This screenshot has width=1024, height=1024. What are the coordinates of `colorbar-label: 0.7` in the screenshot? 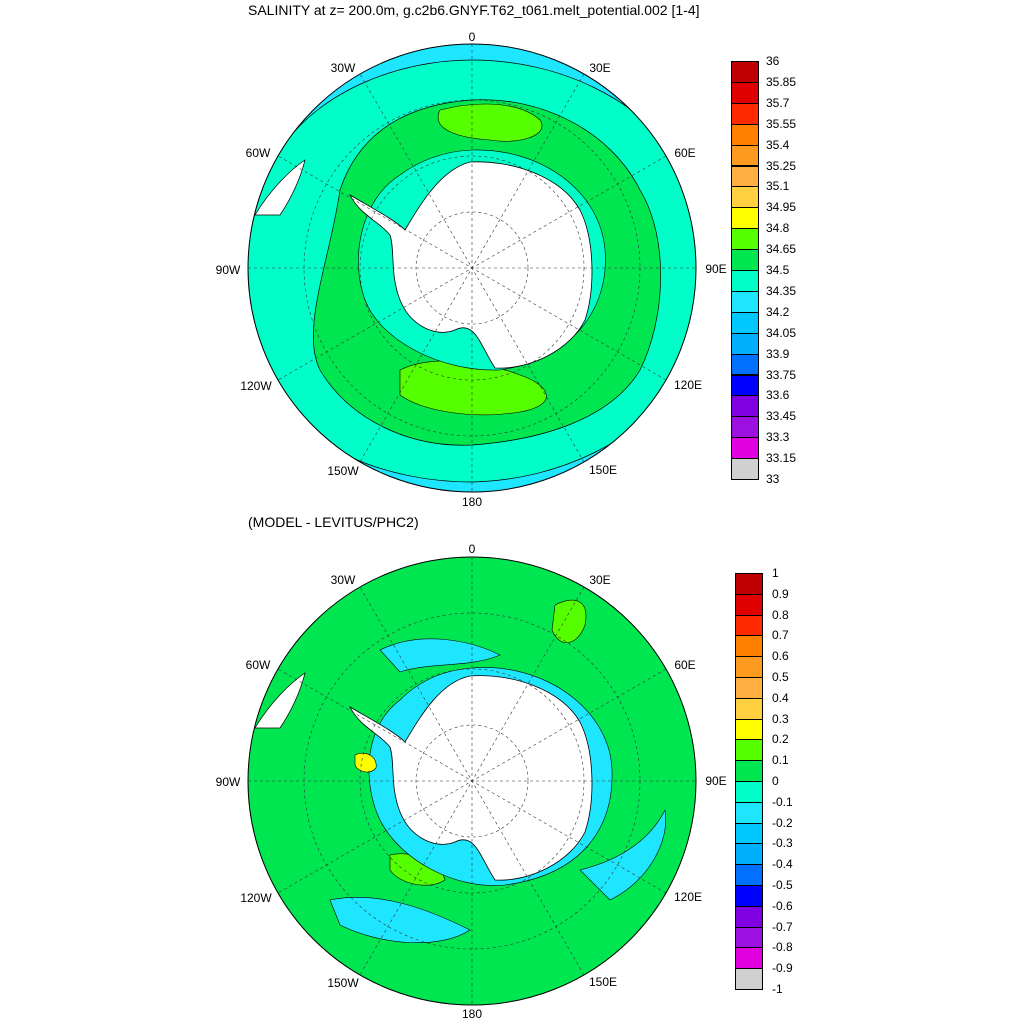 It's located at (780, 635).